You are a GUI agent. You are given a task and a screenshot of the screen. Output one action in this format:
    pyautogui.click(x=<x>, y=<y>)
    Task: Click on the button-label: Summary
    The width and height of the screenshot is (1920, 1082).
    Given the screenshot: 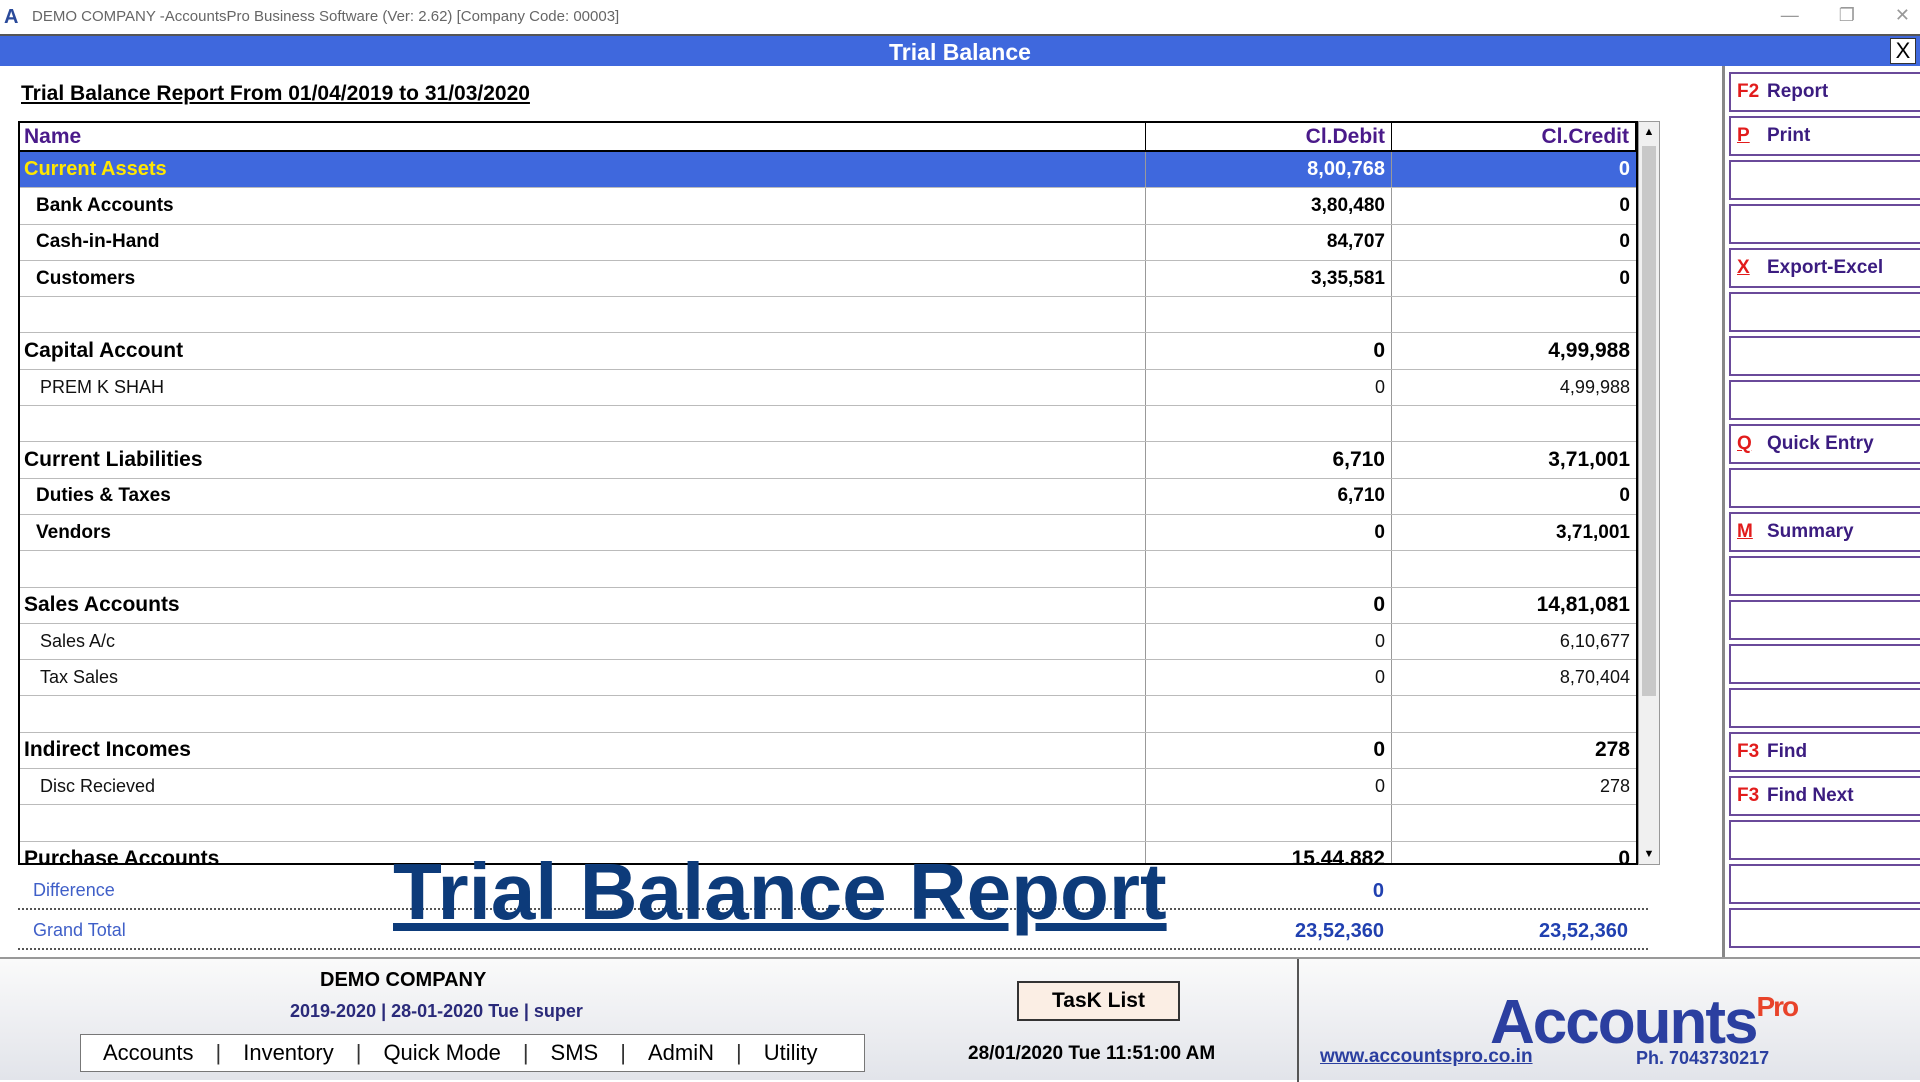 What is the action you would take?
    pyautogui.click(x=1810, y=531)
    